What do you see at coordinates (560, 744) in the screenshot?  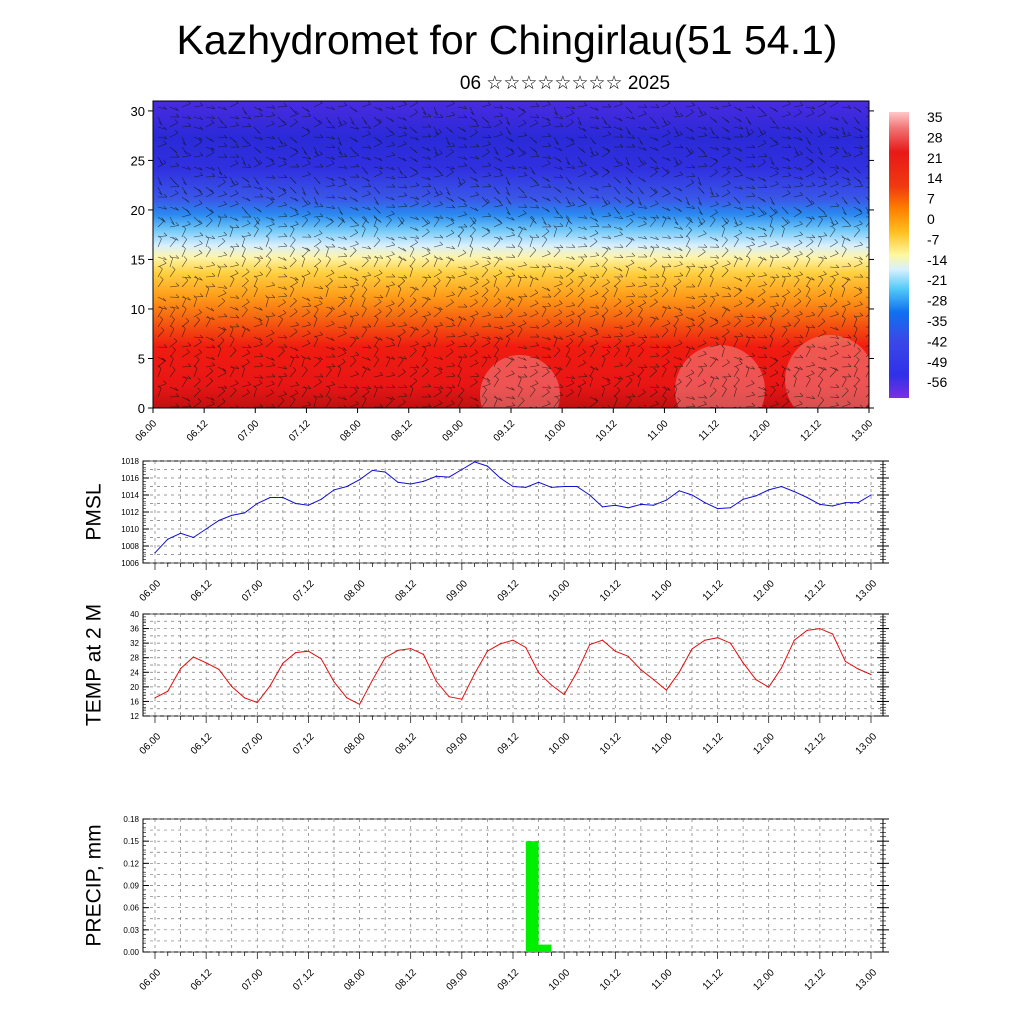 I see `temp-x-tick-label: 10.00` at bounding box center [560, 744].